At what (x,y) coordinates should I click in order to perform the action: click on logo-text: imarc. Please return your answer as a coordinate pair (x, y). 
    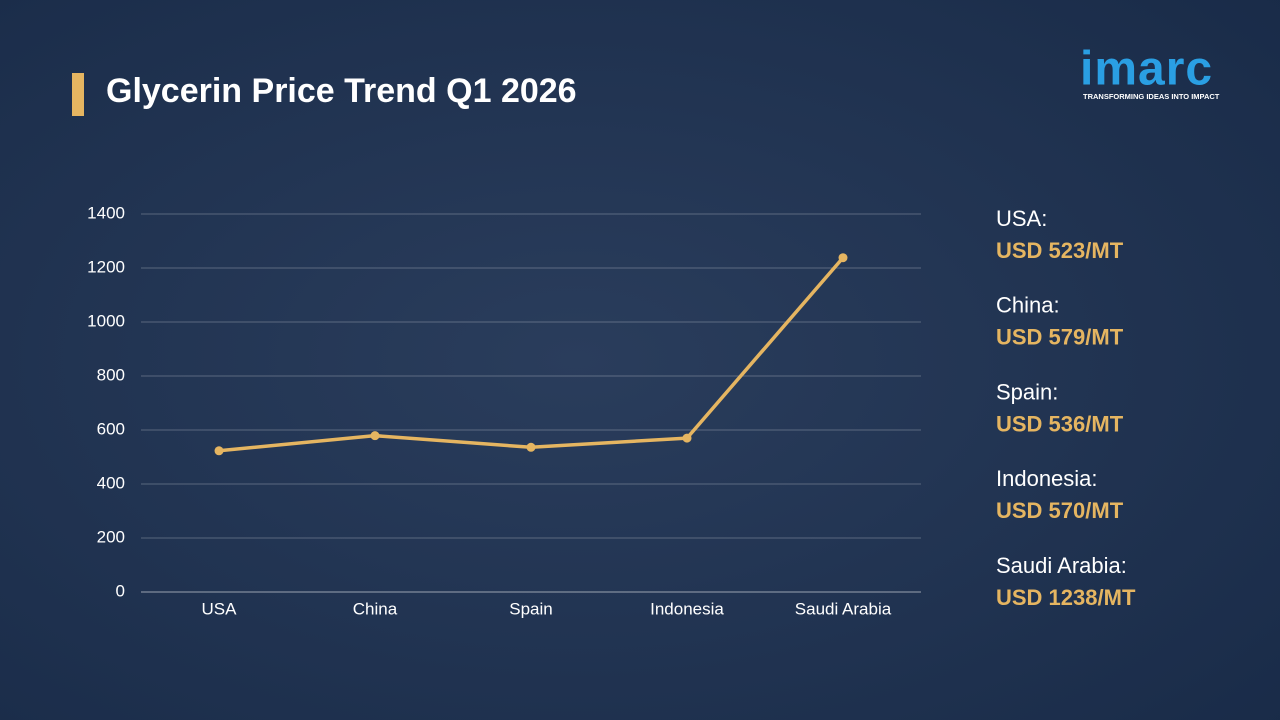
    Looking at the image, I should click on (1146, 69).